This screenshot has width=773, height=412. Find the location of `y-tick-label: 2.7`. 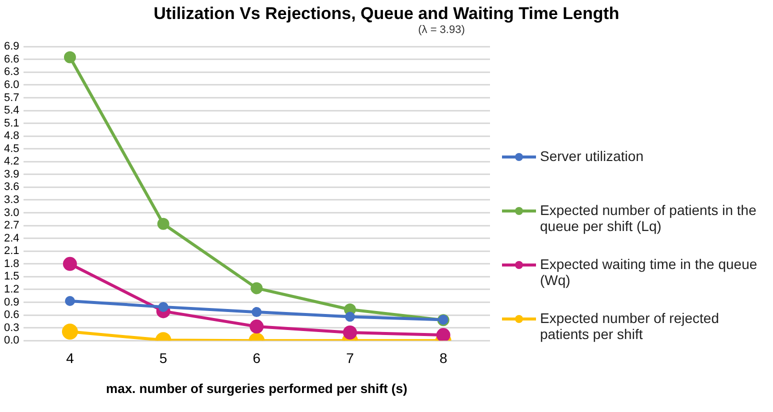

y-tick-label: 2.7 is located at coordinates (12, 226).